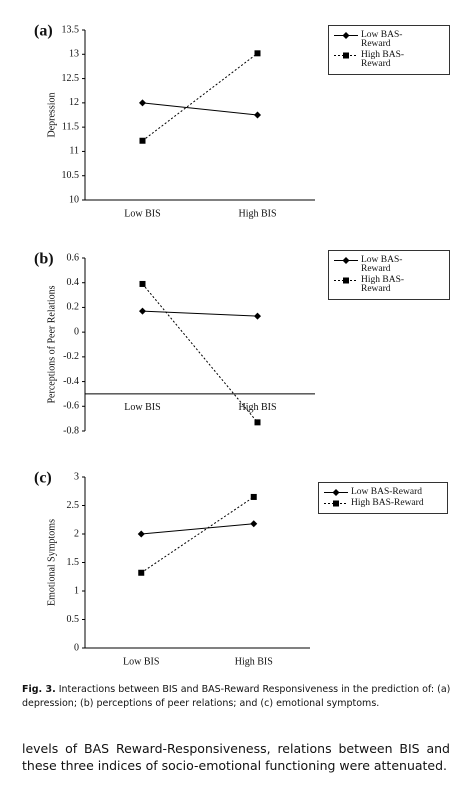 The image size is (470, 810). Describe the element at coordinates (73, 505) in the screenshot. I see `y-tick-label: 2.5` at that location.